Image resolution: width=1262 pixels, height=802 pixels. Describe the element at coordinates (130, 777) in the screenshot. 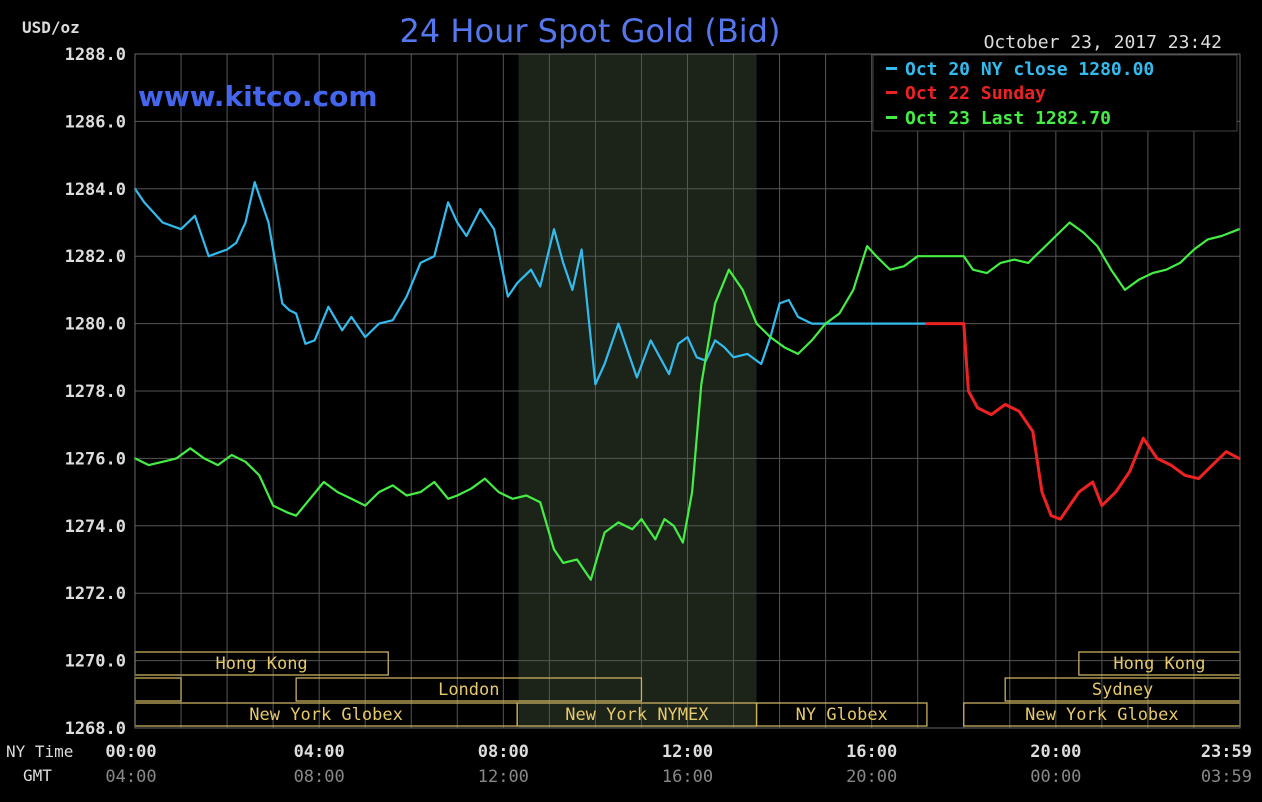

I see `x-tick-label-gmt: 04:00` at that location.